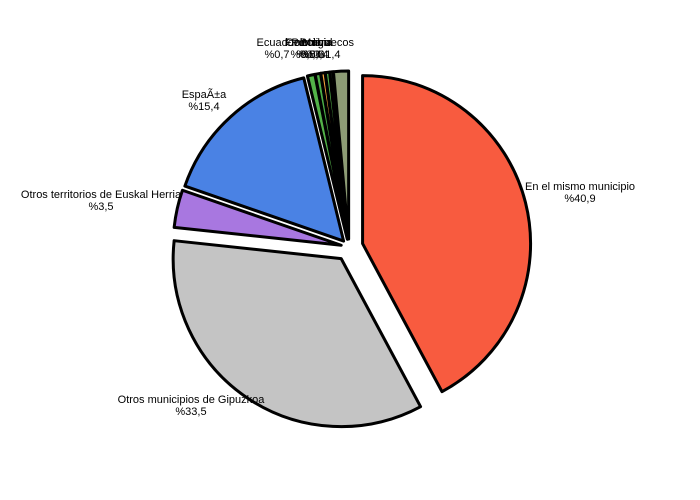  What do you see at coordinates (312, 55) in the screenshot?
I see `slice-value-text: %0,3` at bounding box center [312, 55].